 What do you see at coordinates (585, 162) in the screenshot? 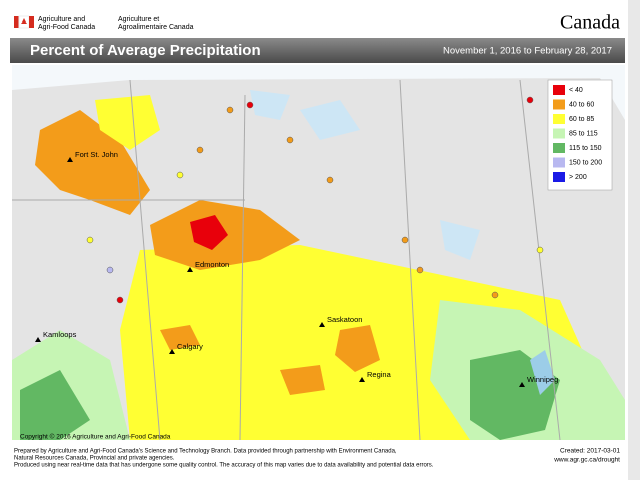
I see `legend-label: 150 to 200` at bounding box center [585, 162].